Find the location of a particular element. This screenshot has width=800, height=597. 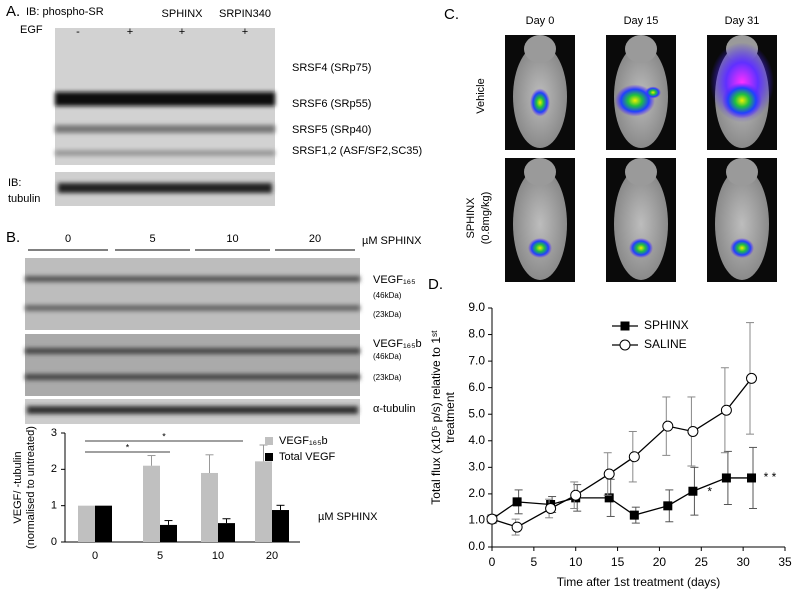

lane-treatment: - is located at coordinates (78, 32).